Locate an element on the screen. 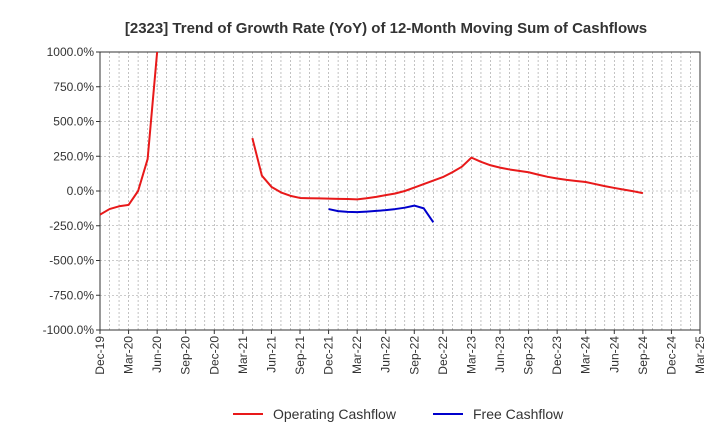 Image resolution: width=720 pixels, height=440 pixels. x-tick-label: Jun-23 is located at coordinates (500, 354).